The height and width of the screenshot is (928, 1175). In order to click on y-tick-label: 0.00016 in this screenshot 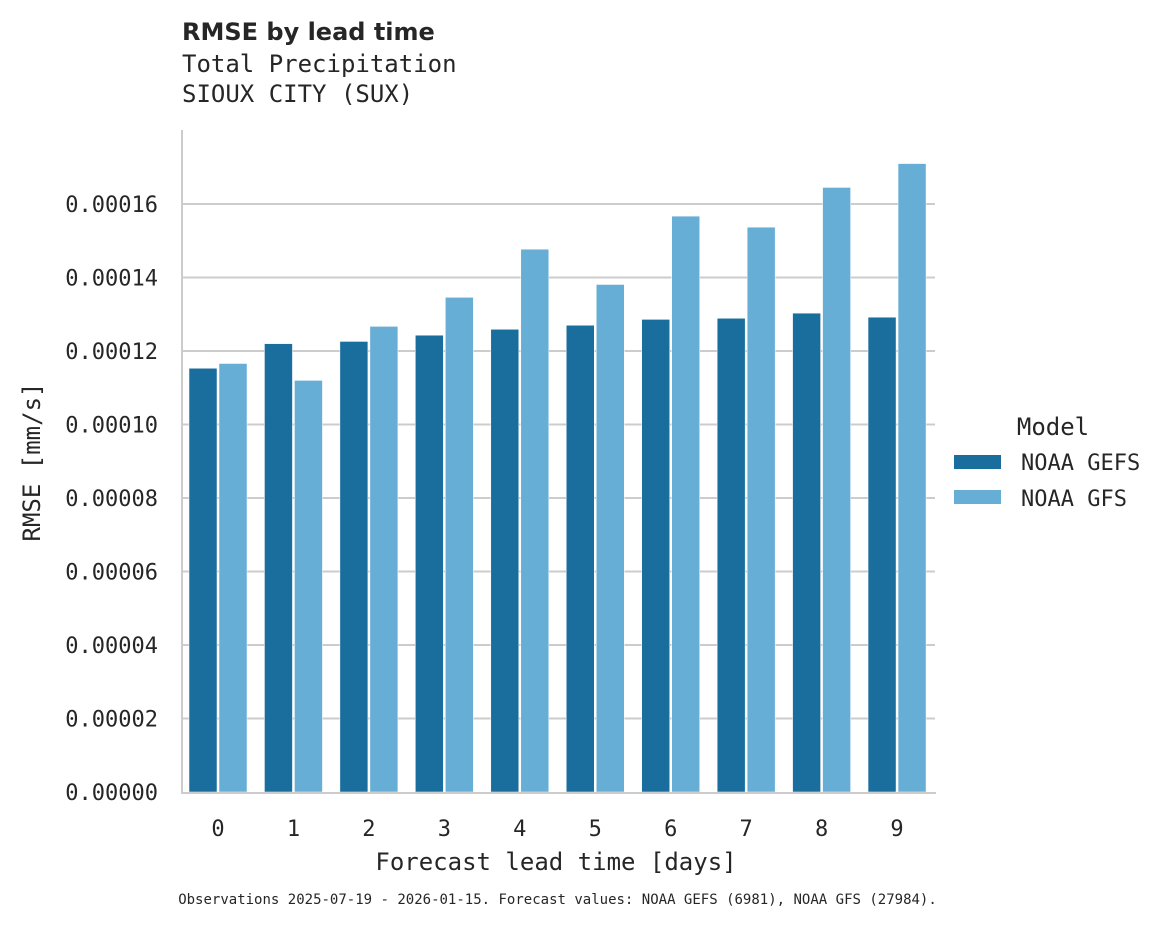, I will do `click(111, 205)`.